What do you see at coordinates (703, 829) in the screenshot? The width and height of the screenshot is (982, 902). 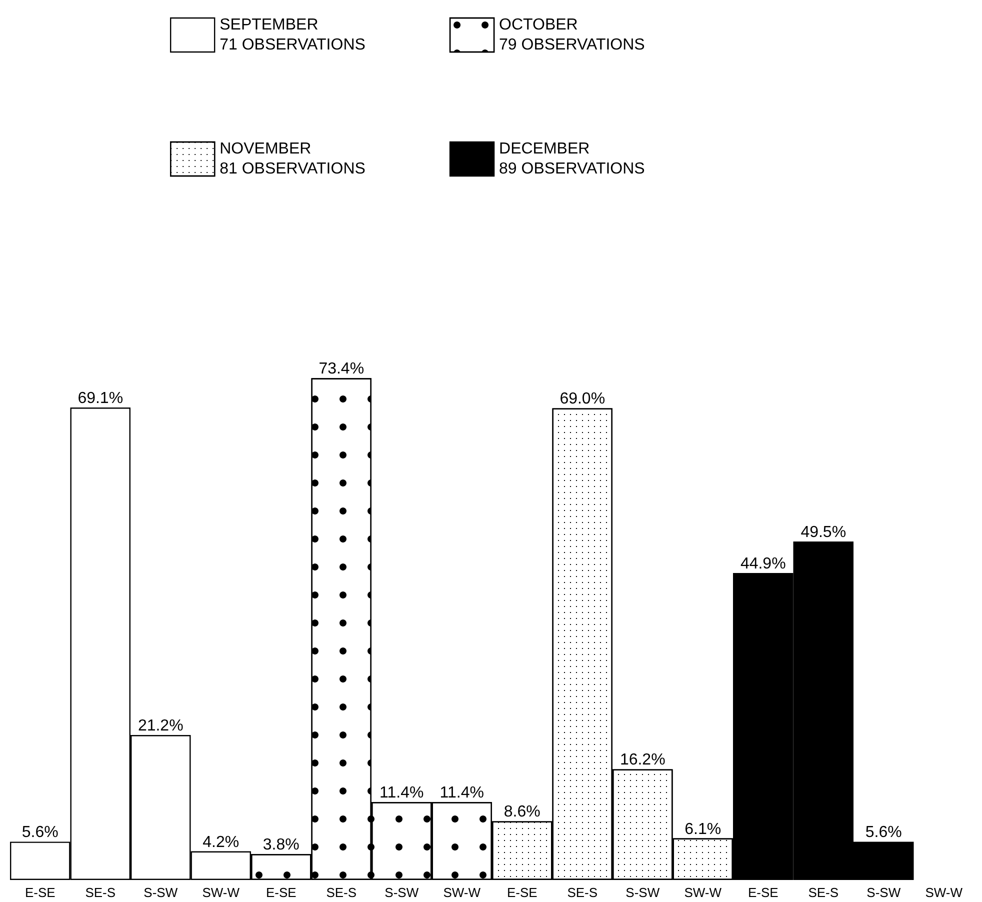 I see `data-label: 6.1%` at bounding box center [703, 829].